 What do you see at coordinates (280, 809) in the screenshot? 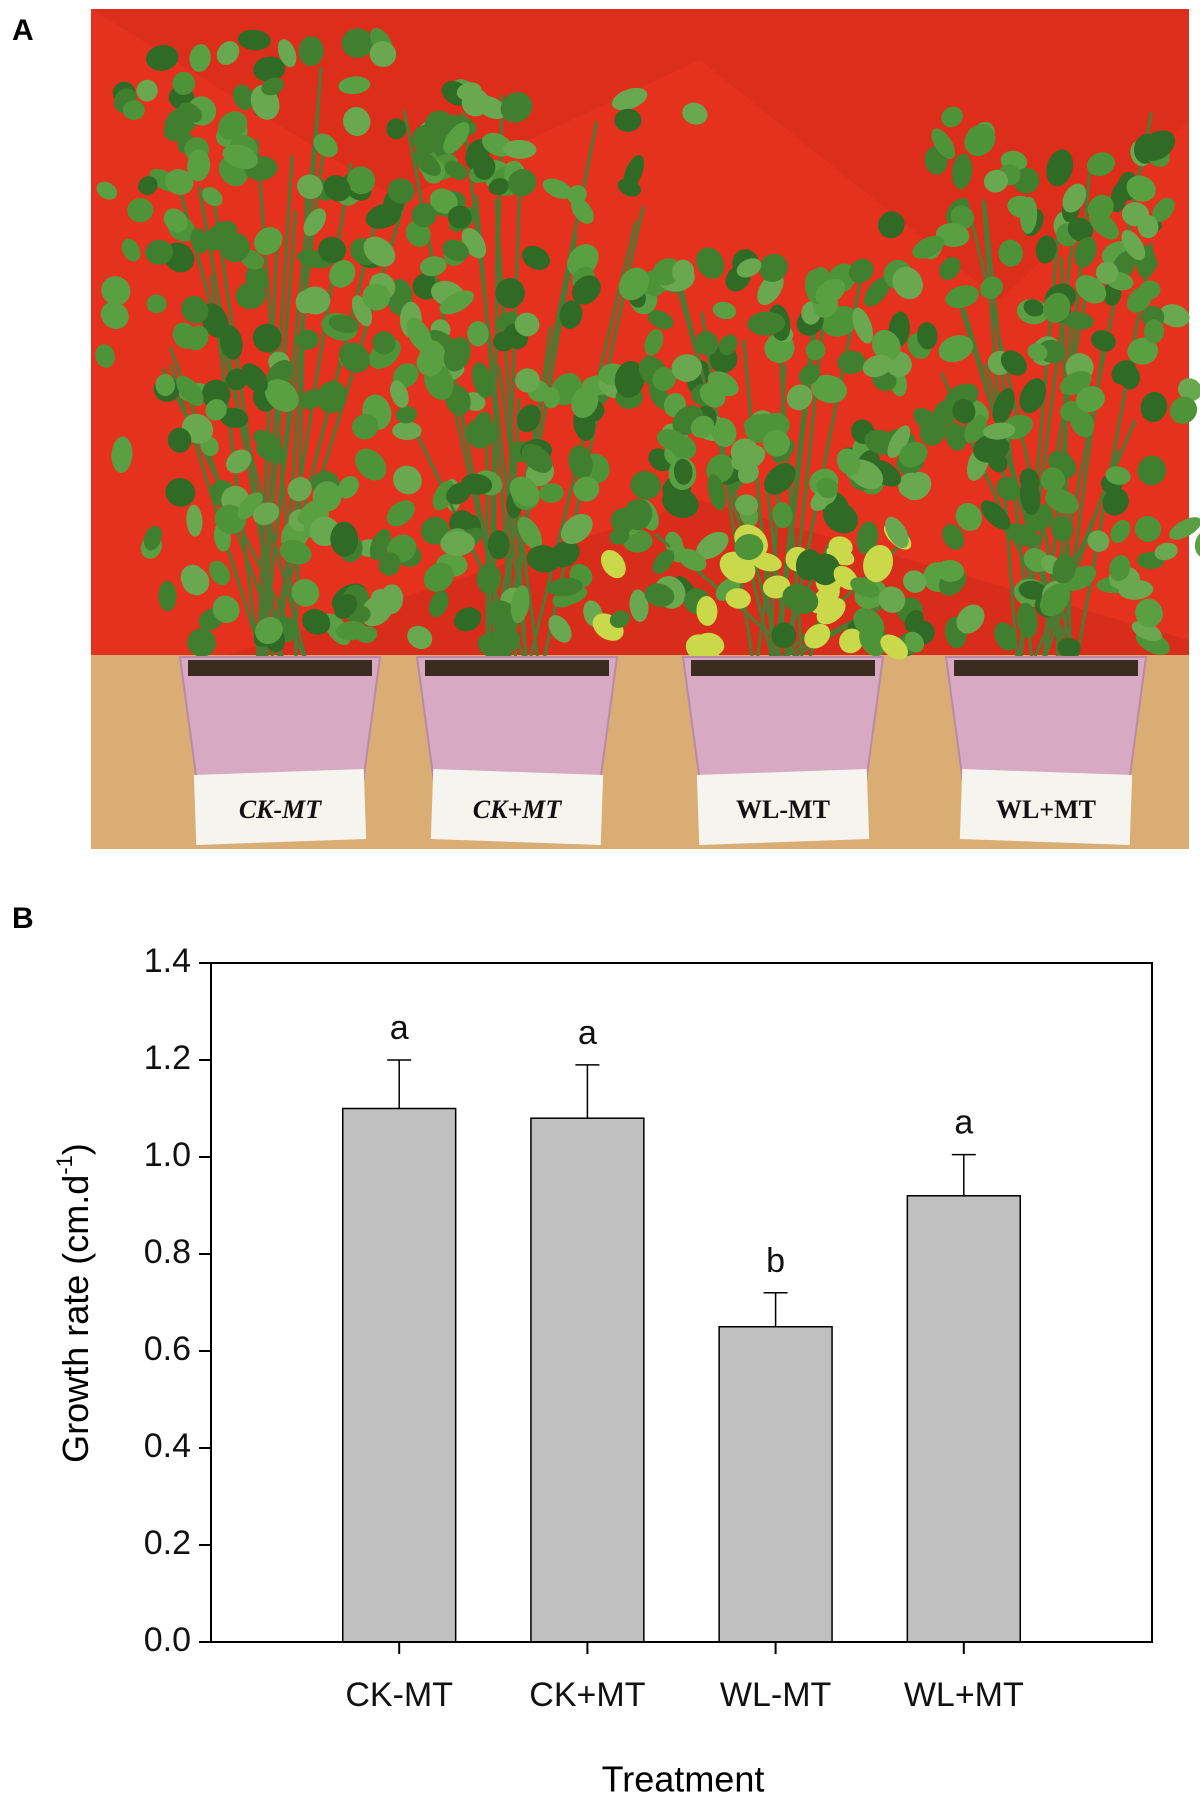
I see `pot-label: CK-MT` at bounding box center [280, 809].